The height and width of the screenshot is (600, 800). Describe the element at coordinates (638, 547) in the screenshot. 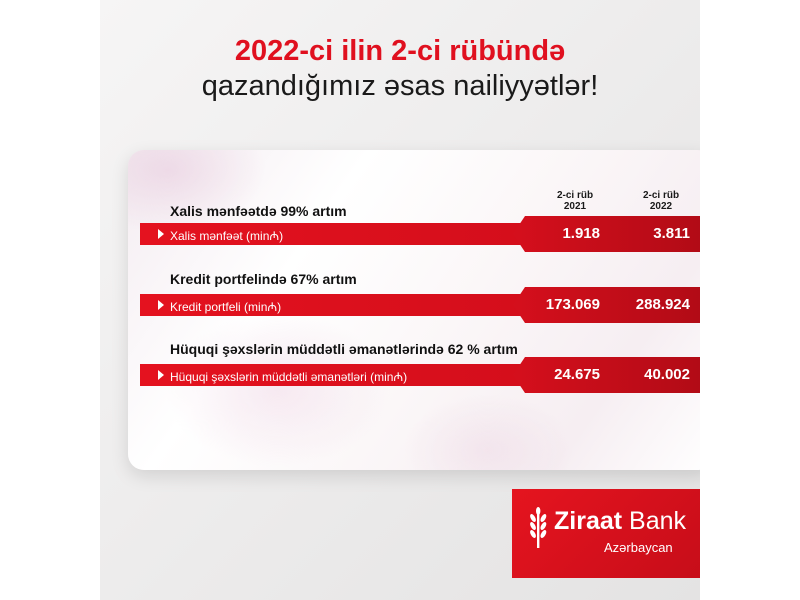

I see `brand-subtitle: Azərbaycan` at that location.